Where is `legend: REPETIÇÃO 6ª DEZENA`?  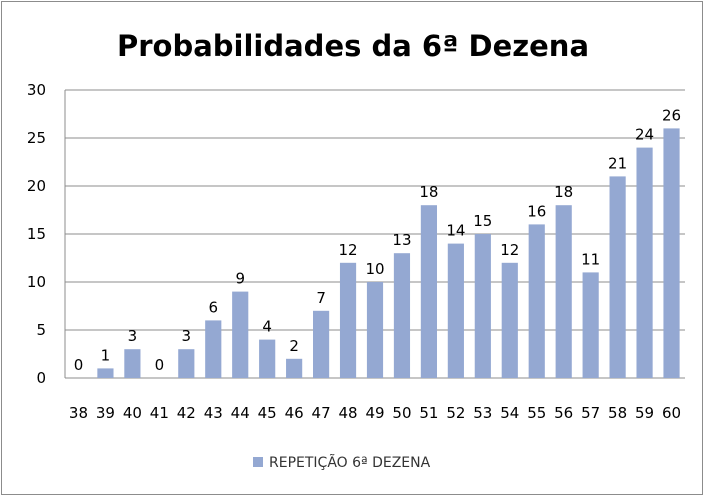
legend: REPETIÇÃO 6ª DEZENA is located at coordinates (342, 462).